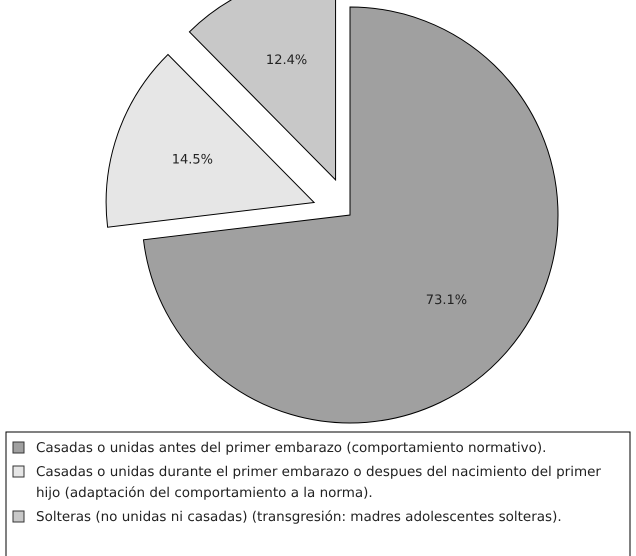  Describe the element at coordinates (447, 300) in the screenshot. I see `data-label: 73.1%` at that location.